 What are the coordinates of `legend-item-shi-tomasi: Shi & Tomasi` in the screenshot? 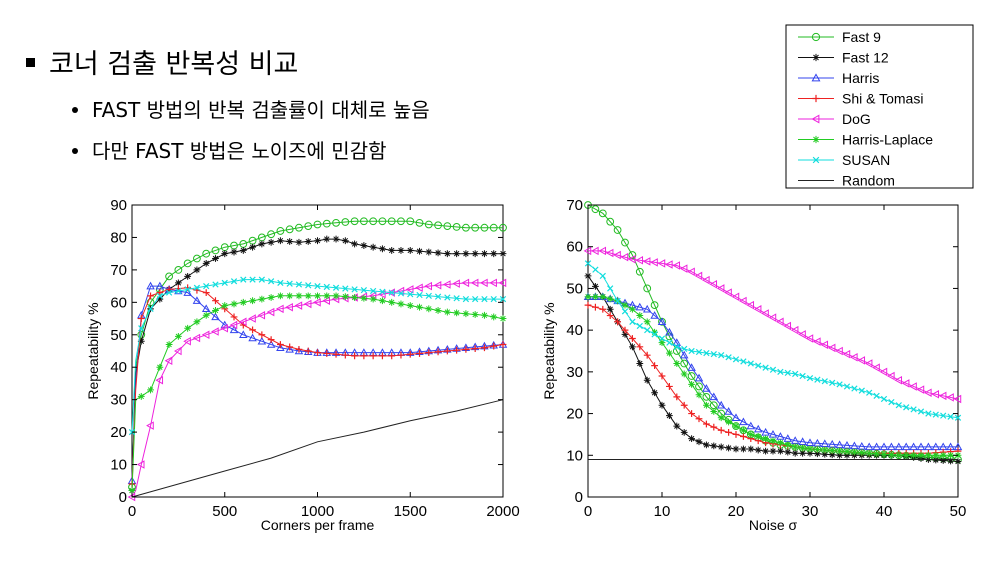 It's located at (860, 99).